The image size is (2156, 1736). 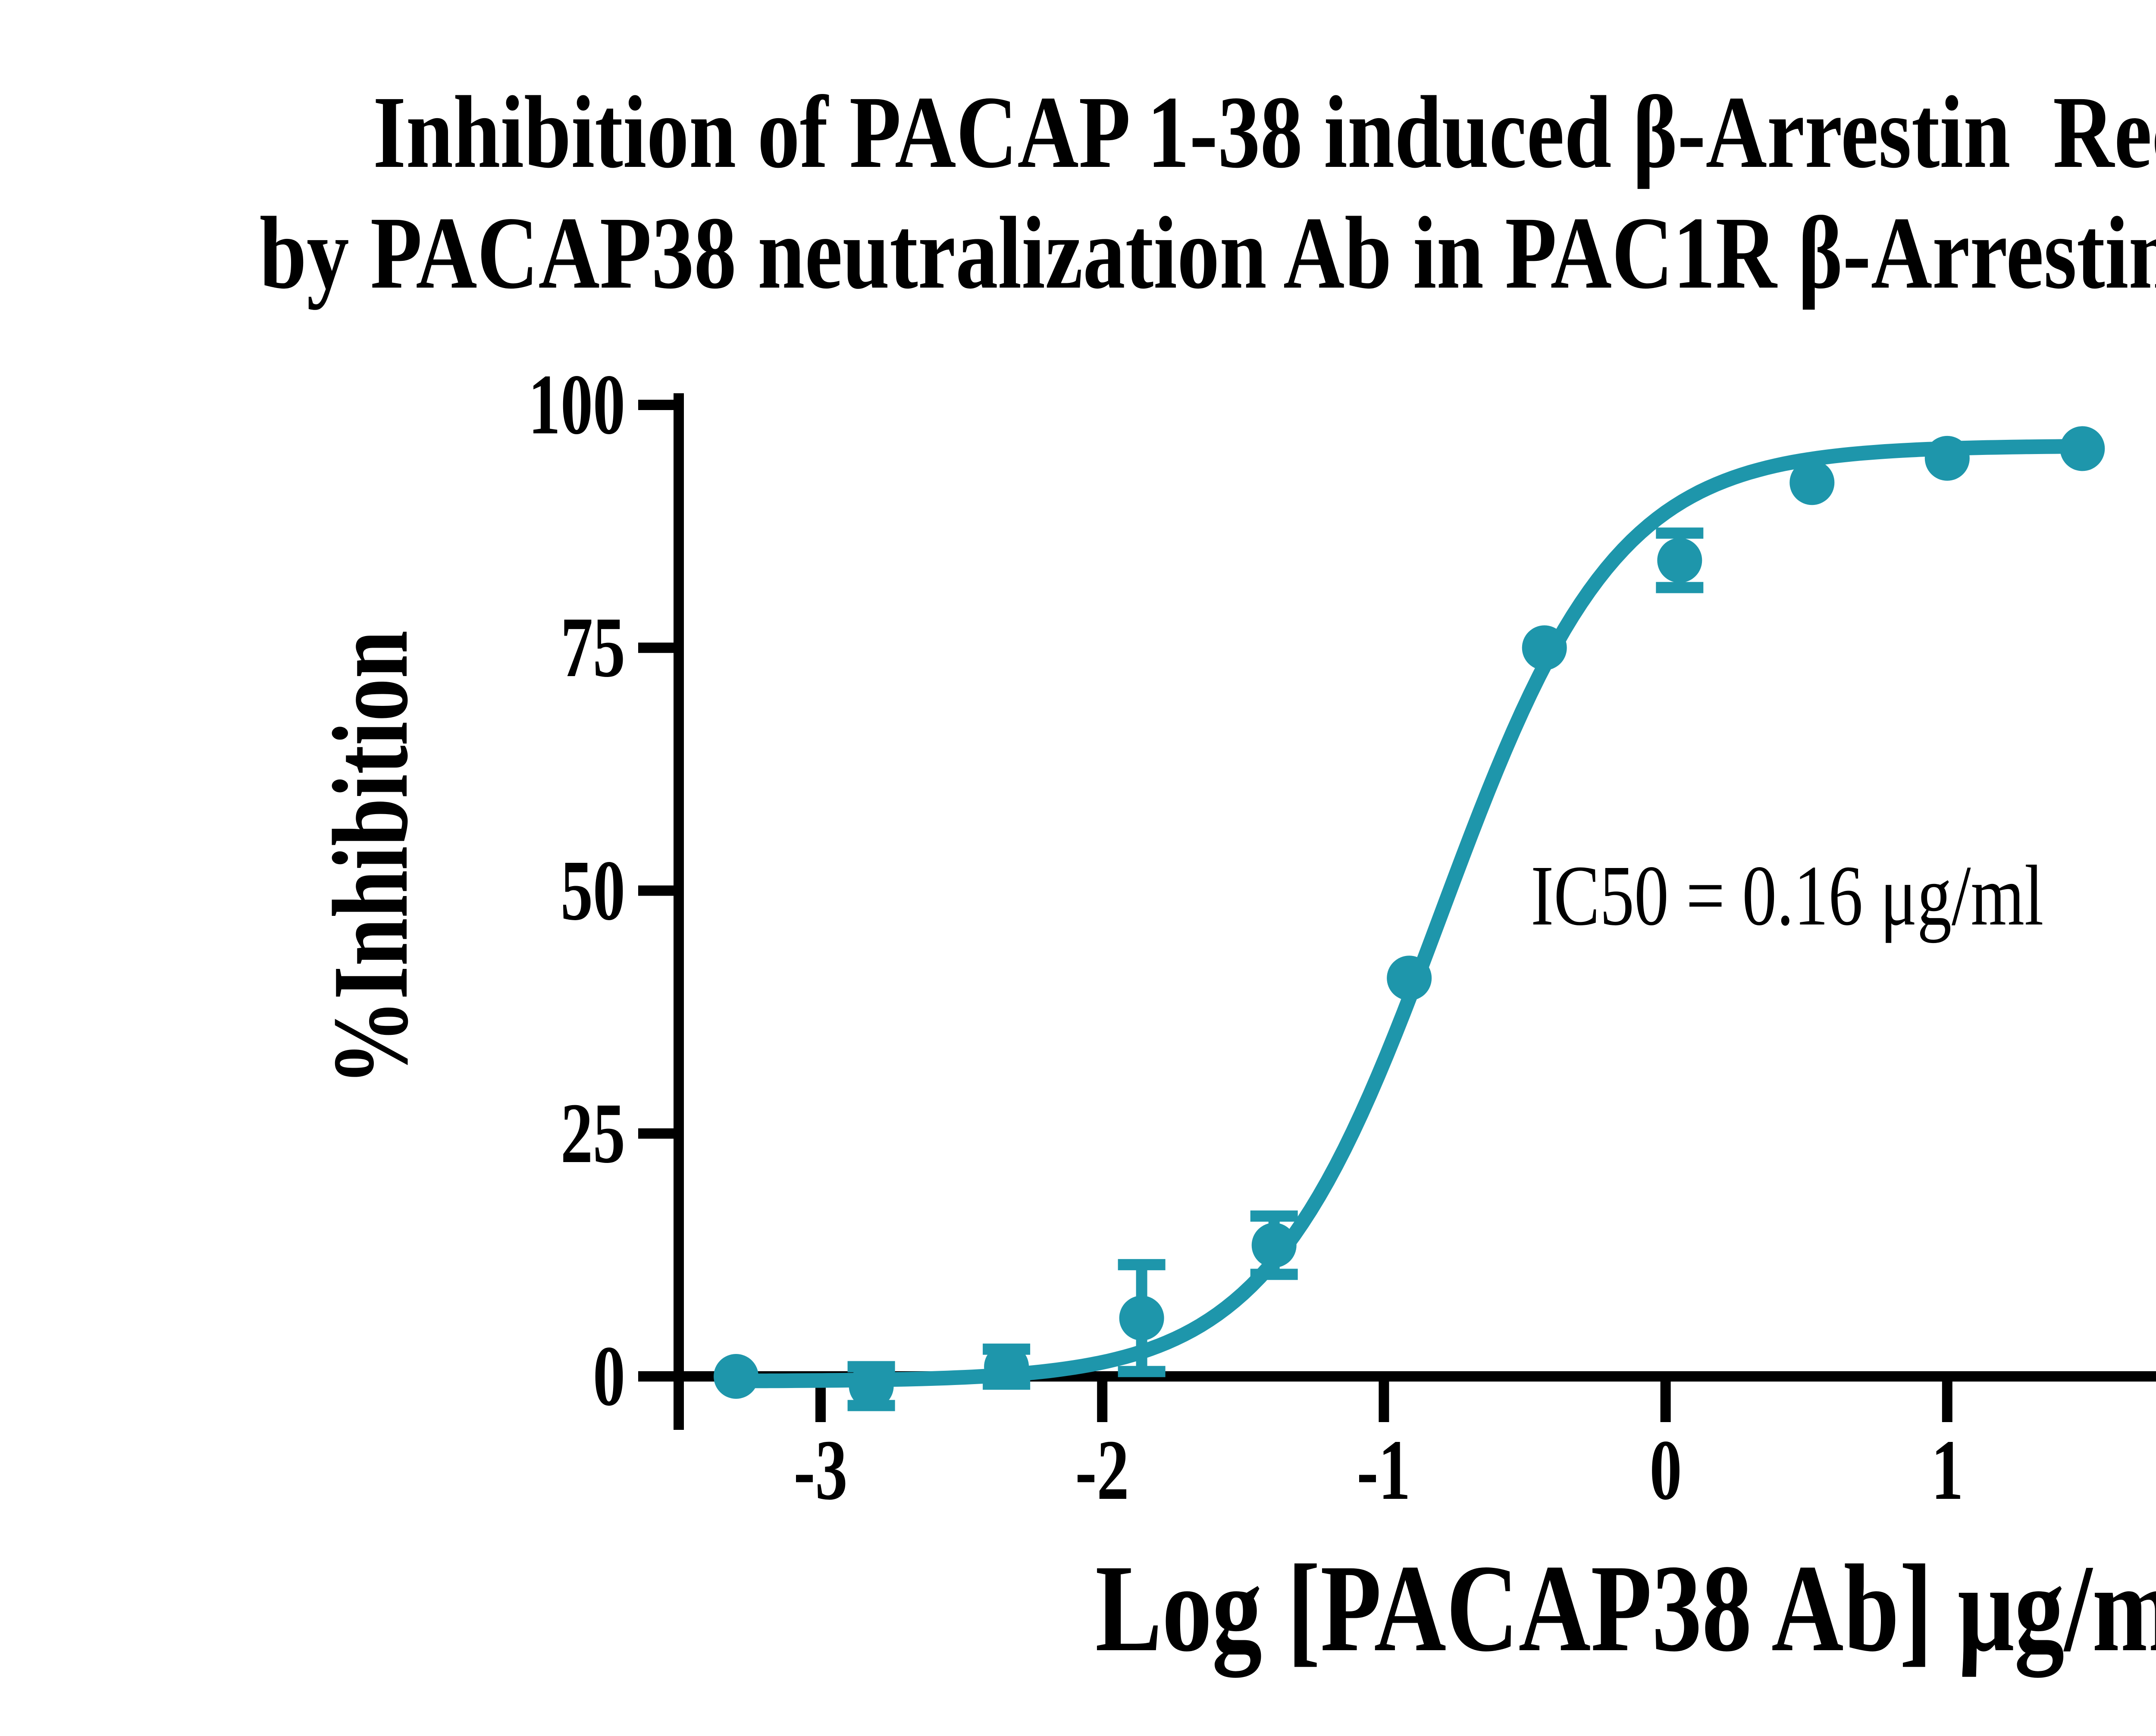 What do you see at coordinates (1665, 1470) in the screenshot?
I see `x-tick-label: 0` at bounding box center [1665, 1470].